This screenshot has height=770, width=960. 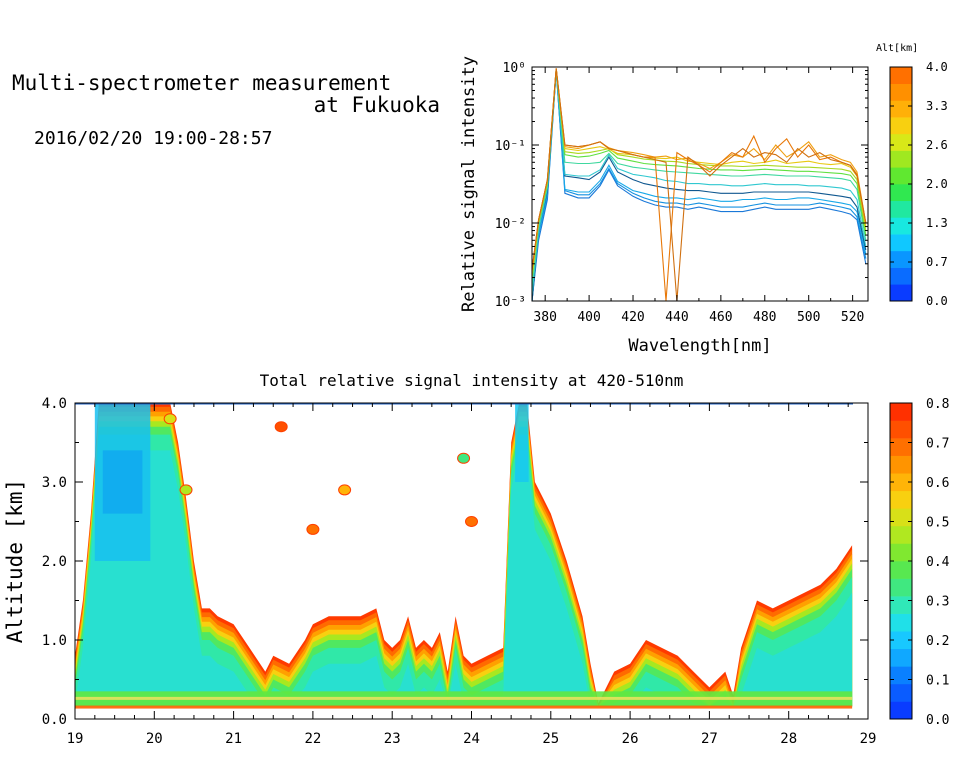 I want to click on heatmap-x-tick-label: 20, so click(x=154, y=739).